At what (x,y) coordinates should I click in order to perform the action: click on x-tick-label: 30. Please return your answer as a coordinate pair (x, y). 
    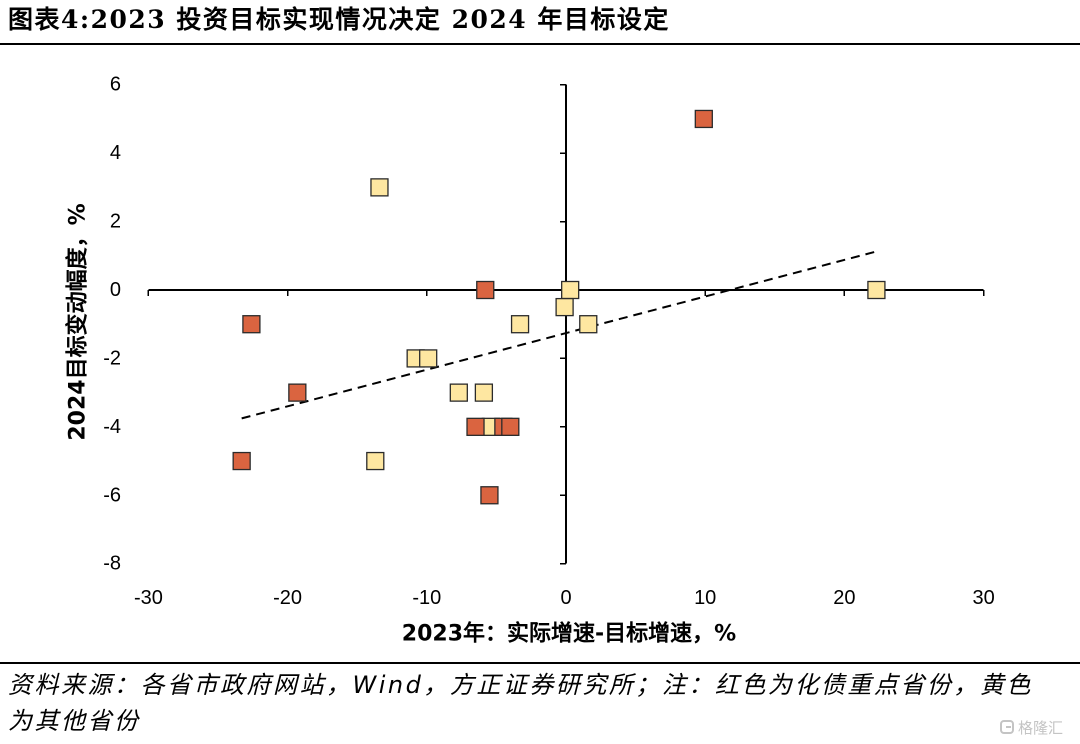
    Looking at the image, I should click on (983, 598).